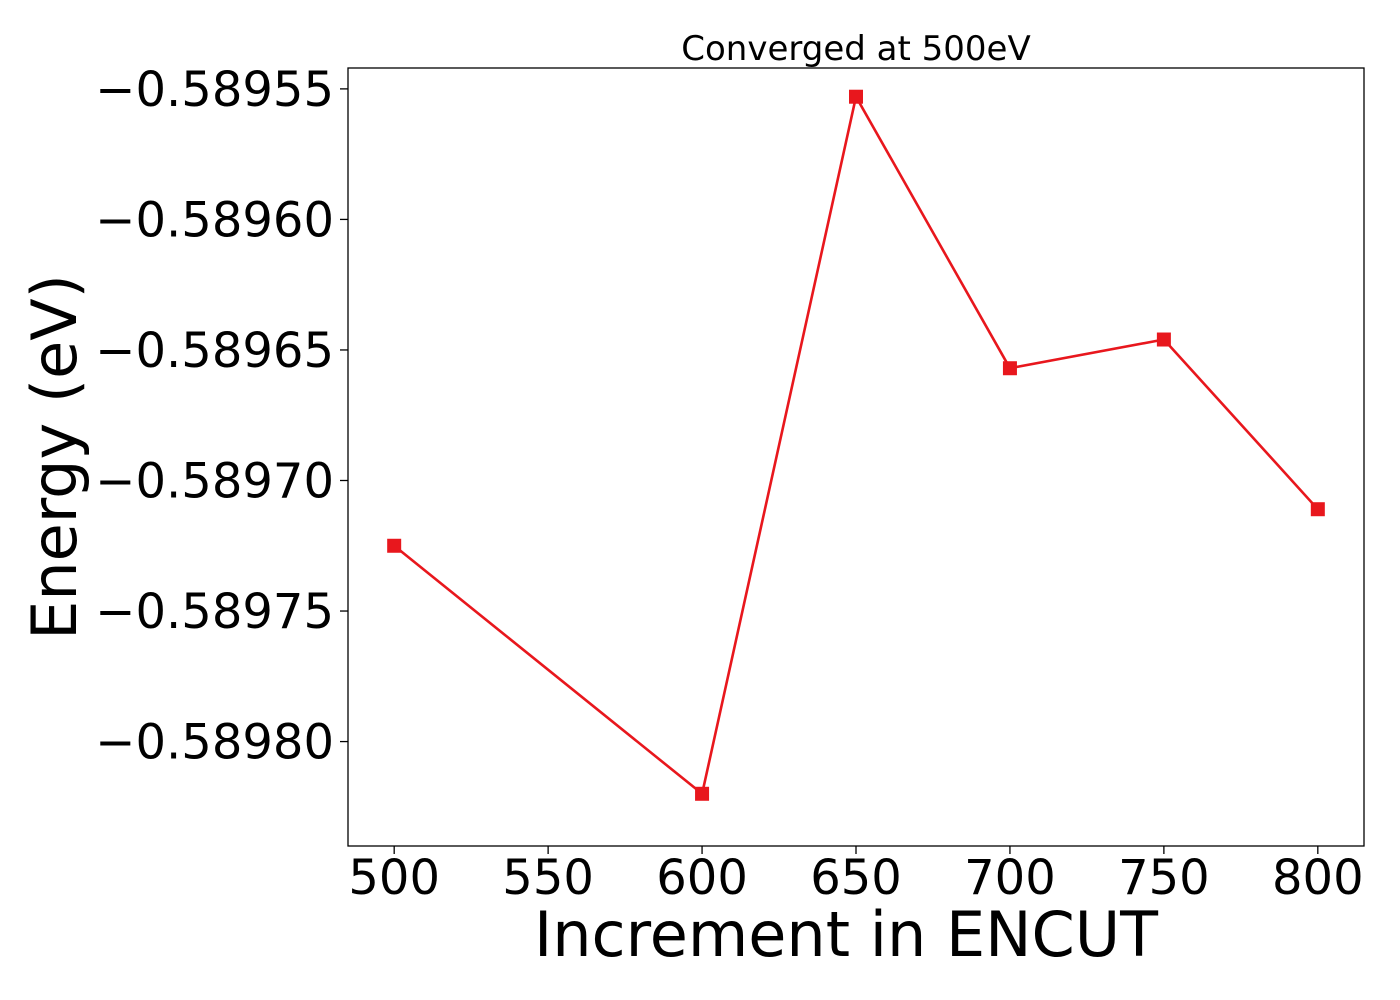 The height and width of the screenshot is (1000, 1400). I want to click on x-tick-label: 750, so click(1164, 878).